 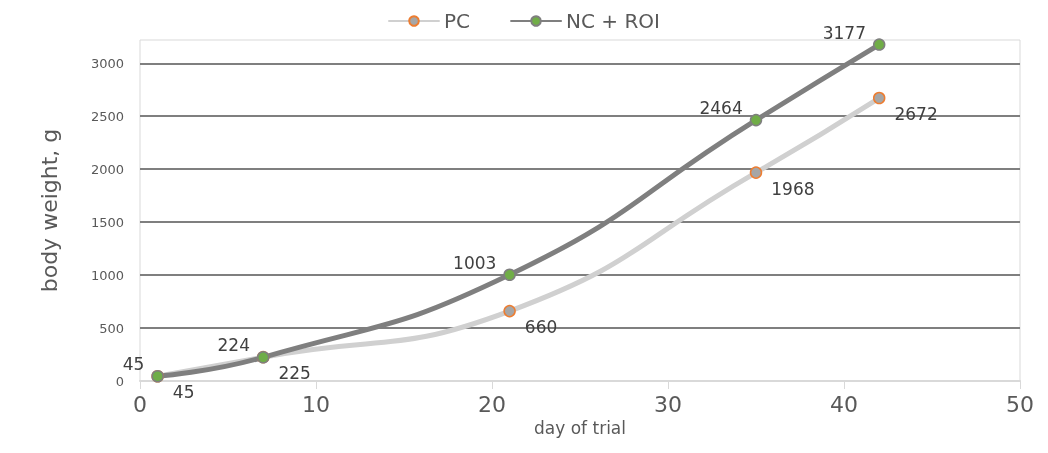 What do you see at coordinates (294, 373) in the screenshot?
I see `data-label: 225` at bounding box center [294, 373].